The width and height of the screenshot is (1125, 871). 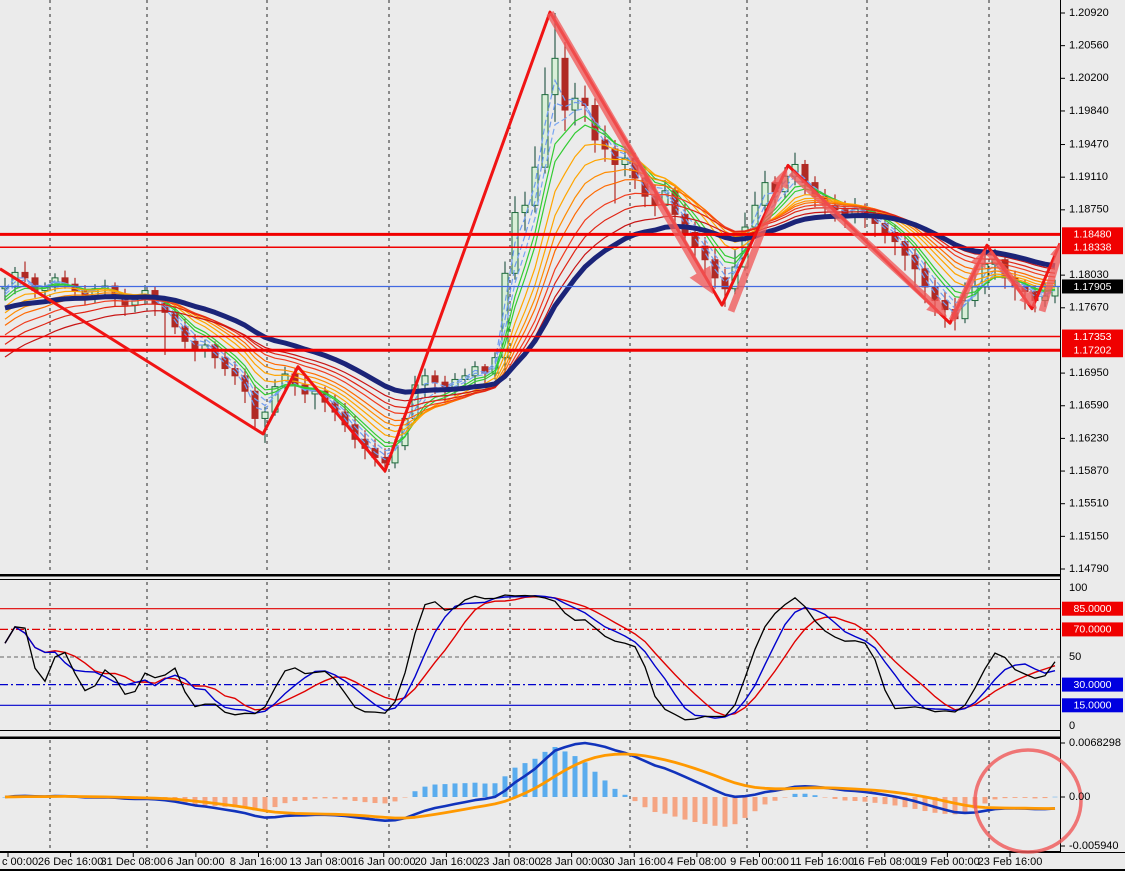 I want to click on price-tick-label: 1.15870, so click(x=1089, y=471).